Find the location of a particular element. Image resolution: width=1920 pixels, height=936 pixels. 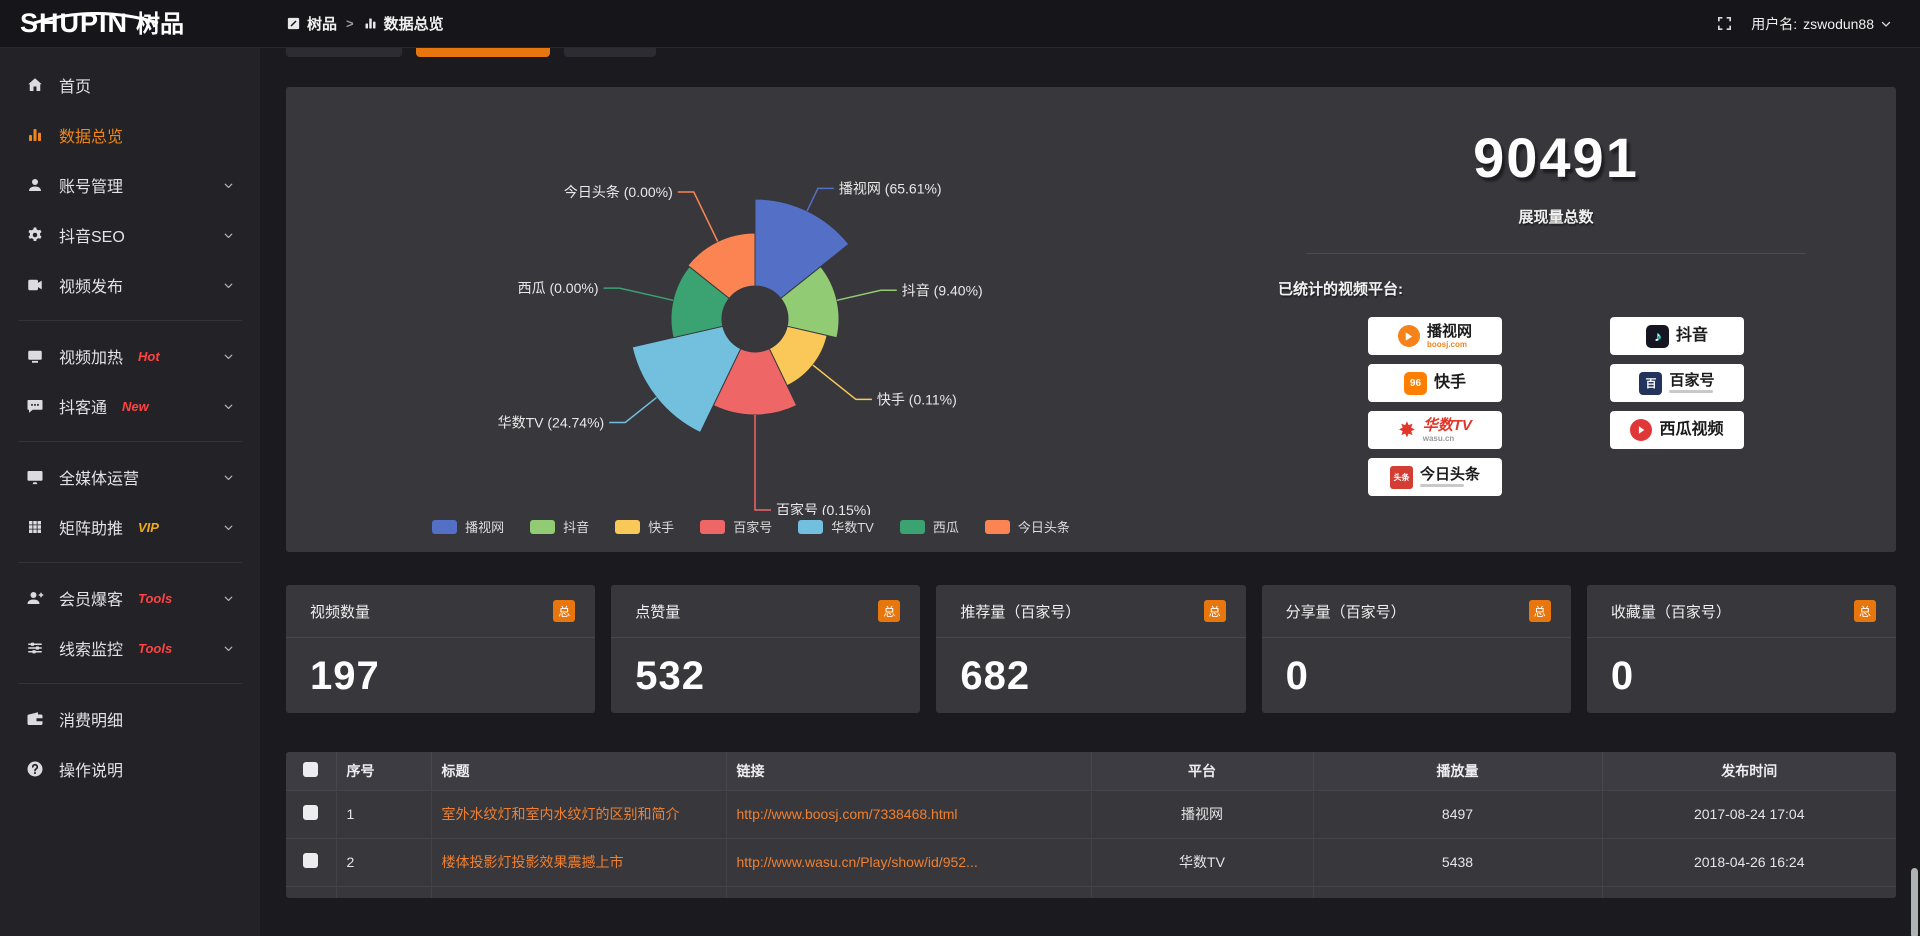

user-menu: 用户名: zswodun88 is located at coordinates (1821, 24).